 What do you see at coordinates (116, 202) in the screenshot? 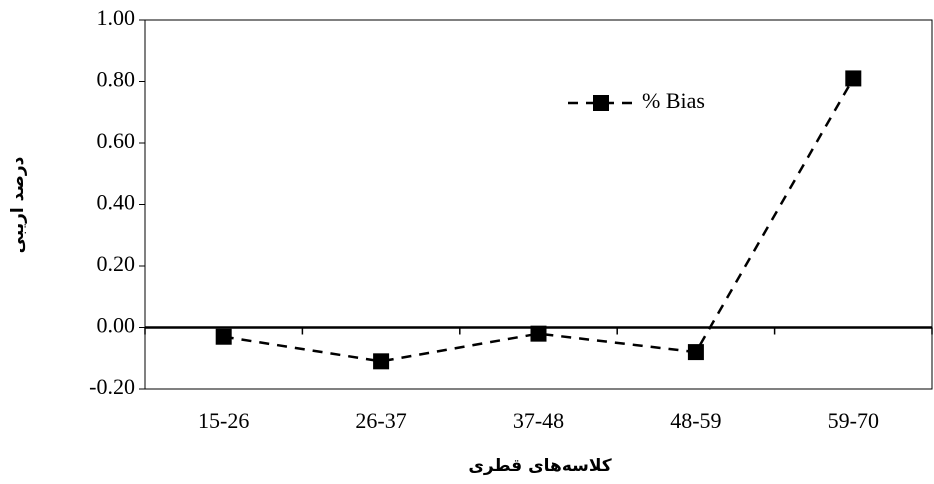
I see `y-tick-label: 0.40` at bounding box center [116, 202].